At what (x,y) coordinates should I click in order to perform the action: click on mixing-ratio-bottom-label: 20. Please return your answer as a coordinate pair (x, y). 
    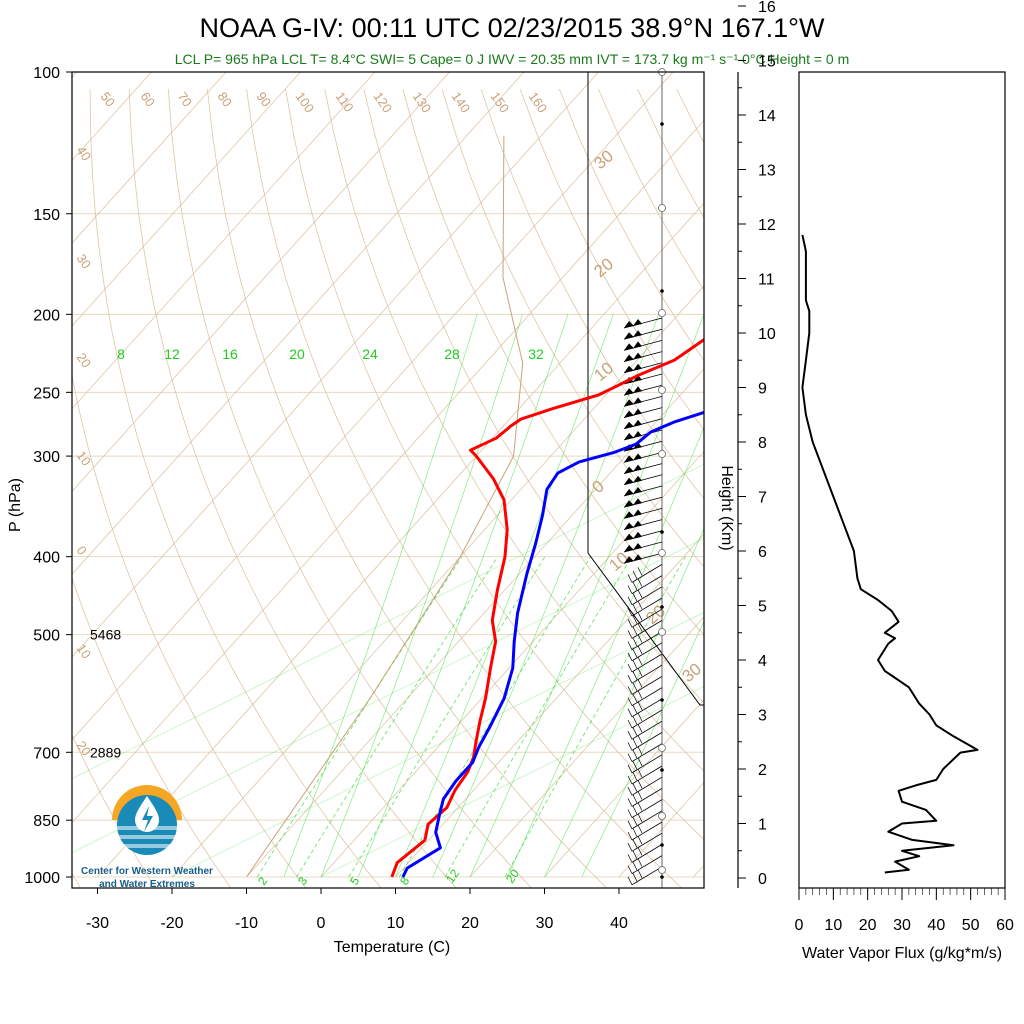
    Looking at the image, I should click on (512, 875).